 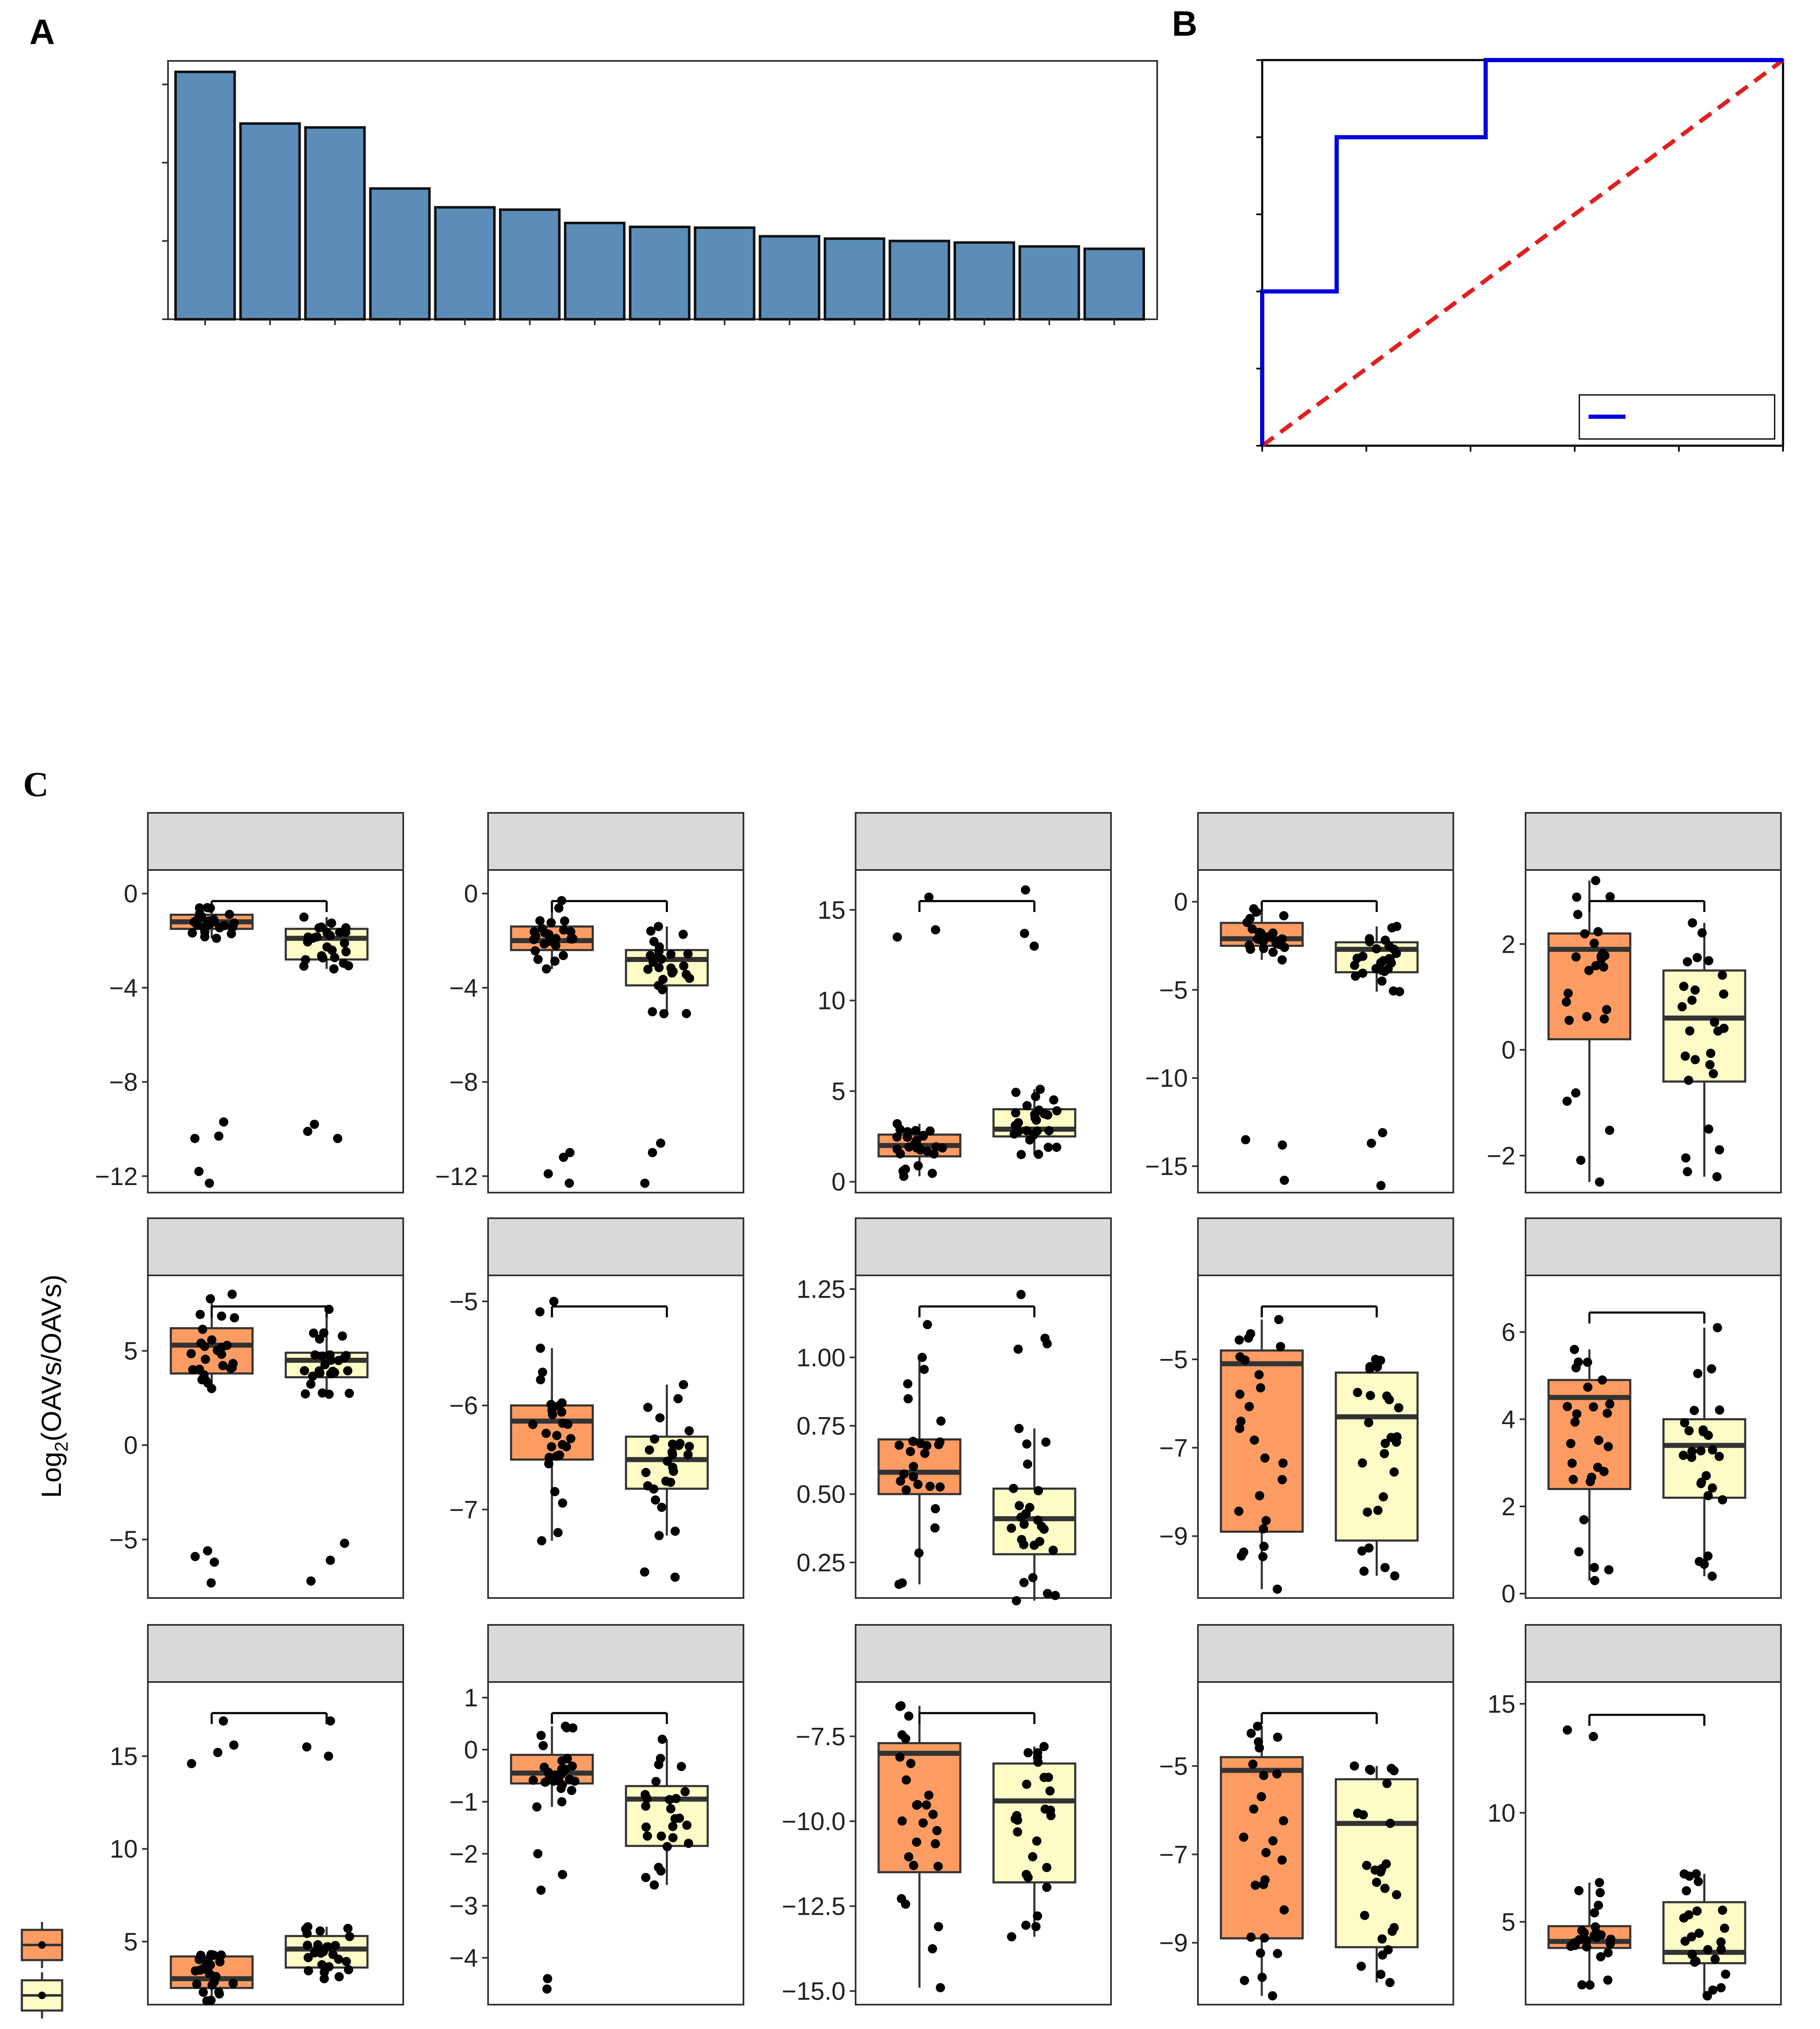 What do you see at coordinates (463, 1406) in the screenshot?
I see `y-tick-label: −6` at bounding box center [463, 1406].